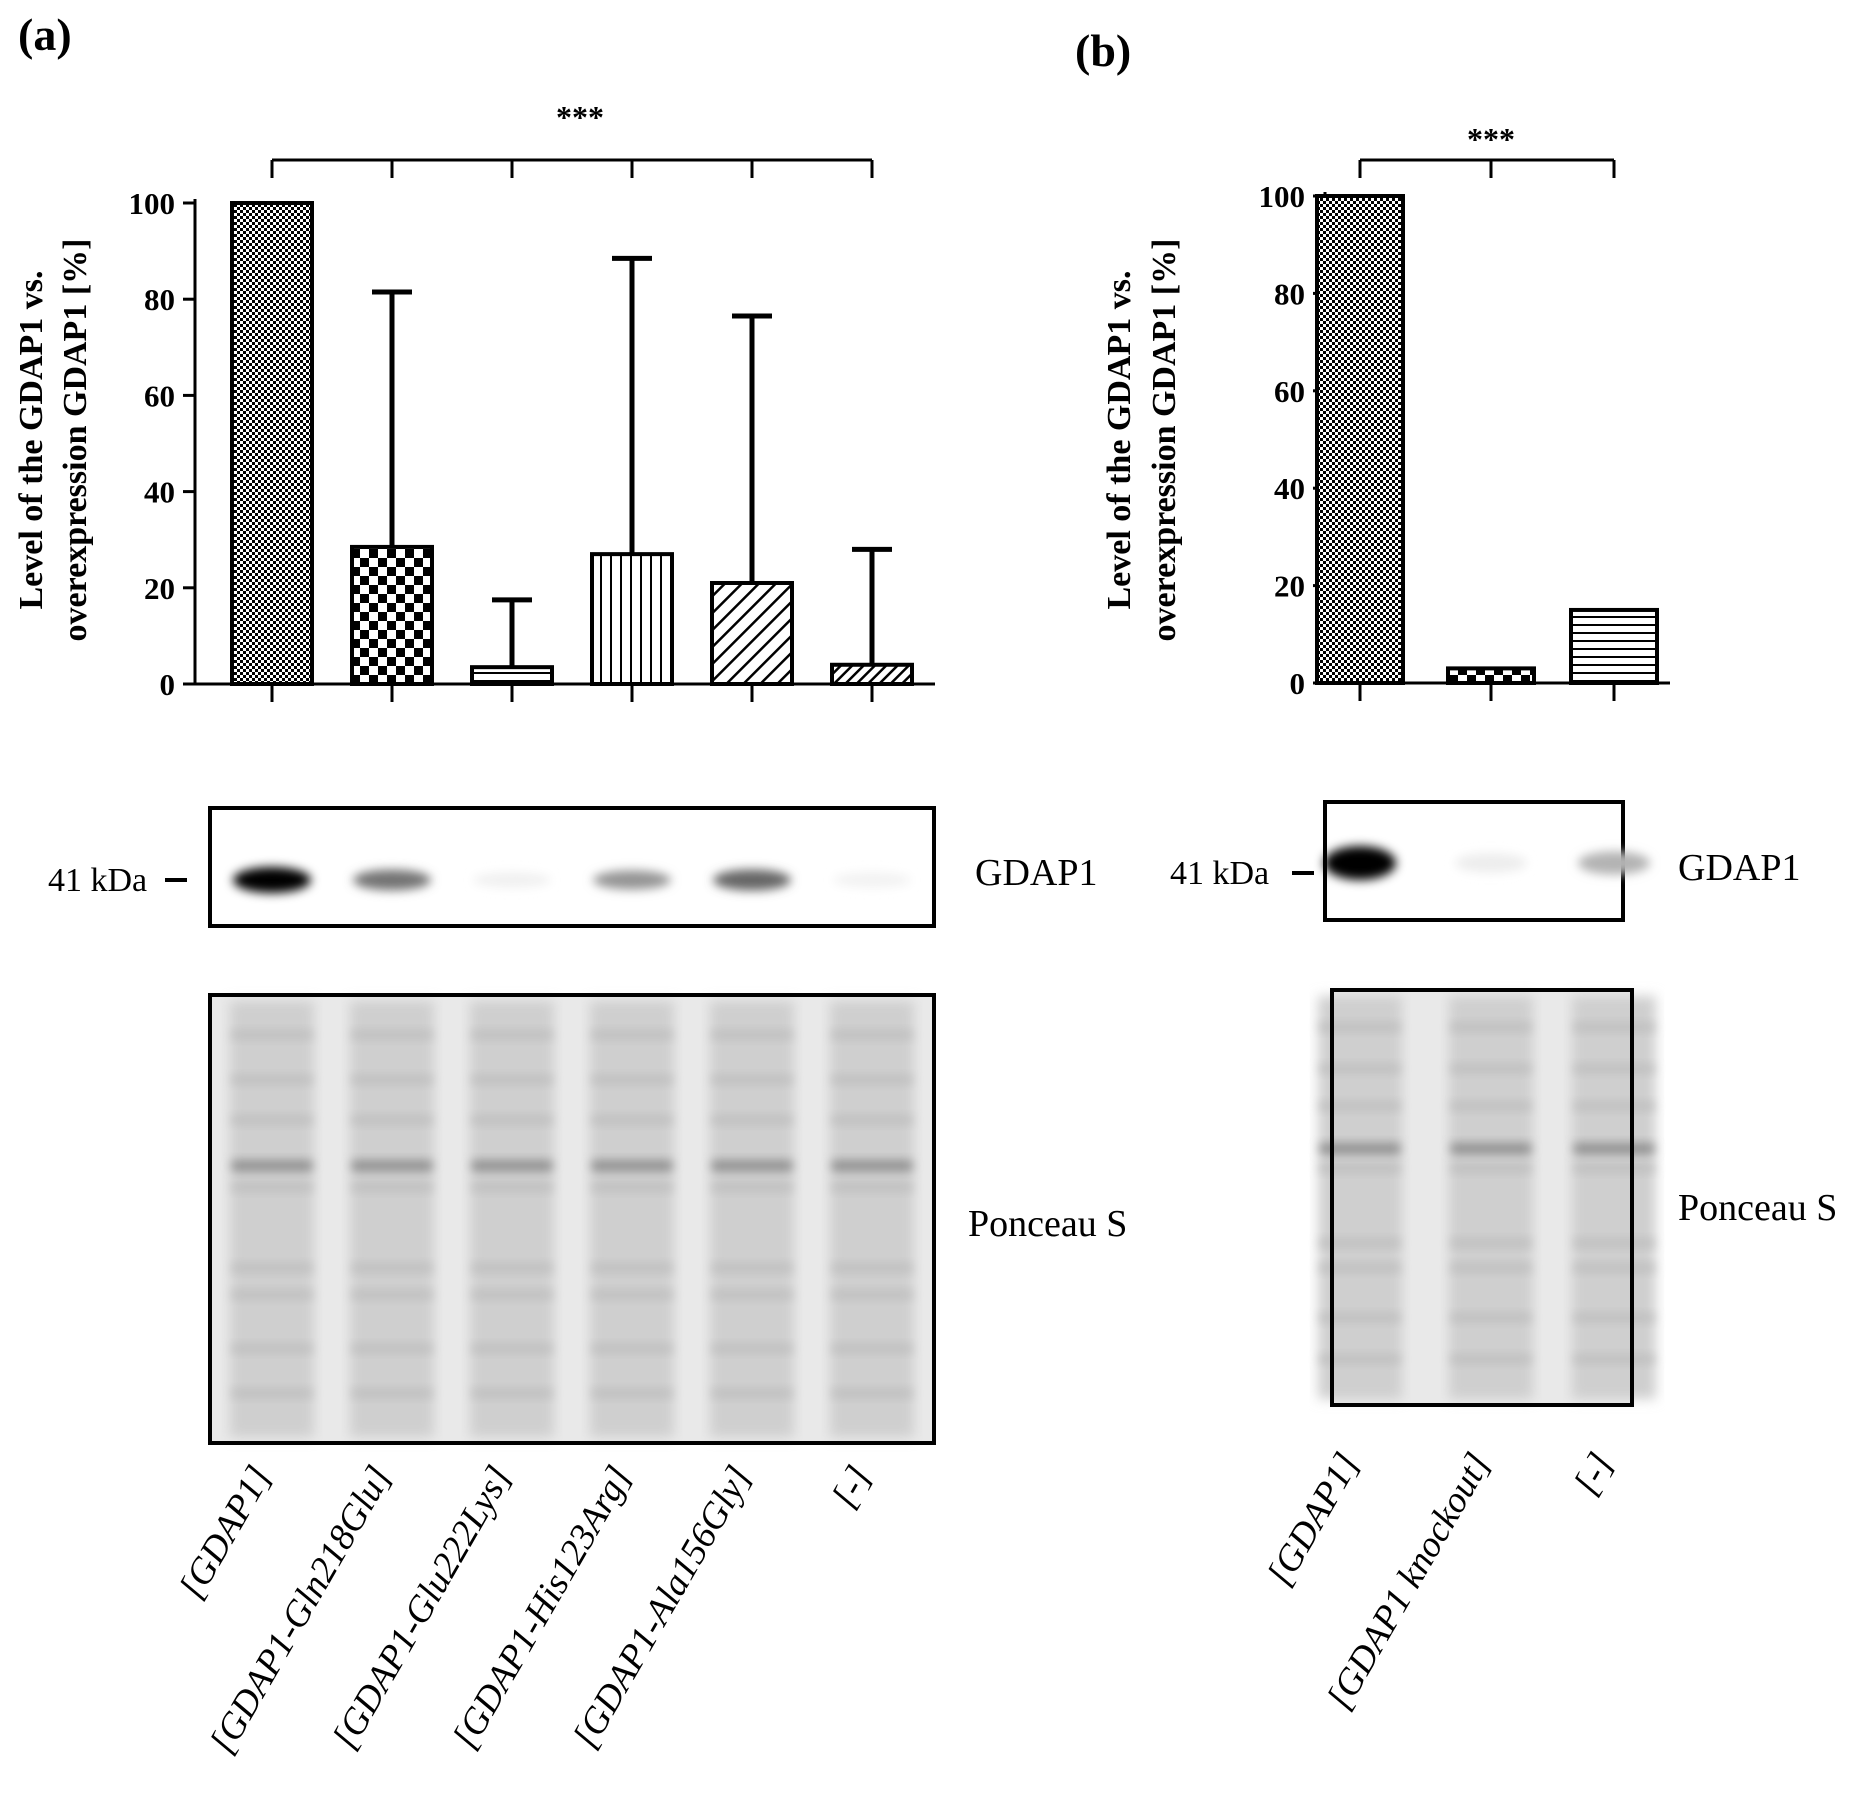 This screenshot has width=1852, height=1811. I want to click on blot-frame, so click(572, 867).